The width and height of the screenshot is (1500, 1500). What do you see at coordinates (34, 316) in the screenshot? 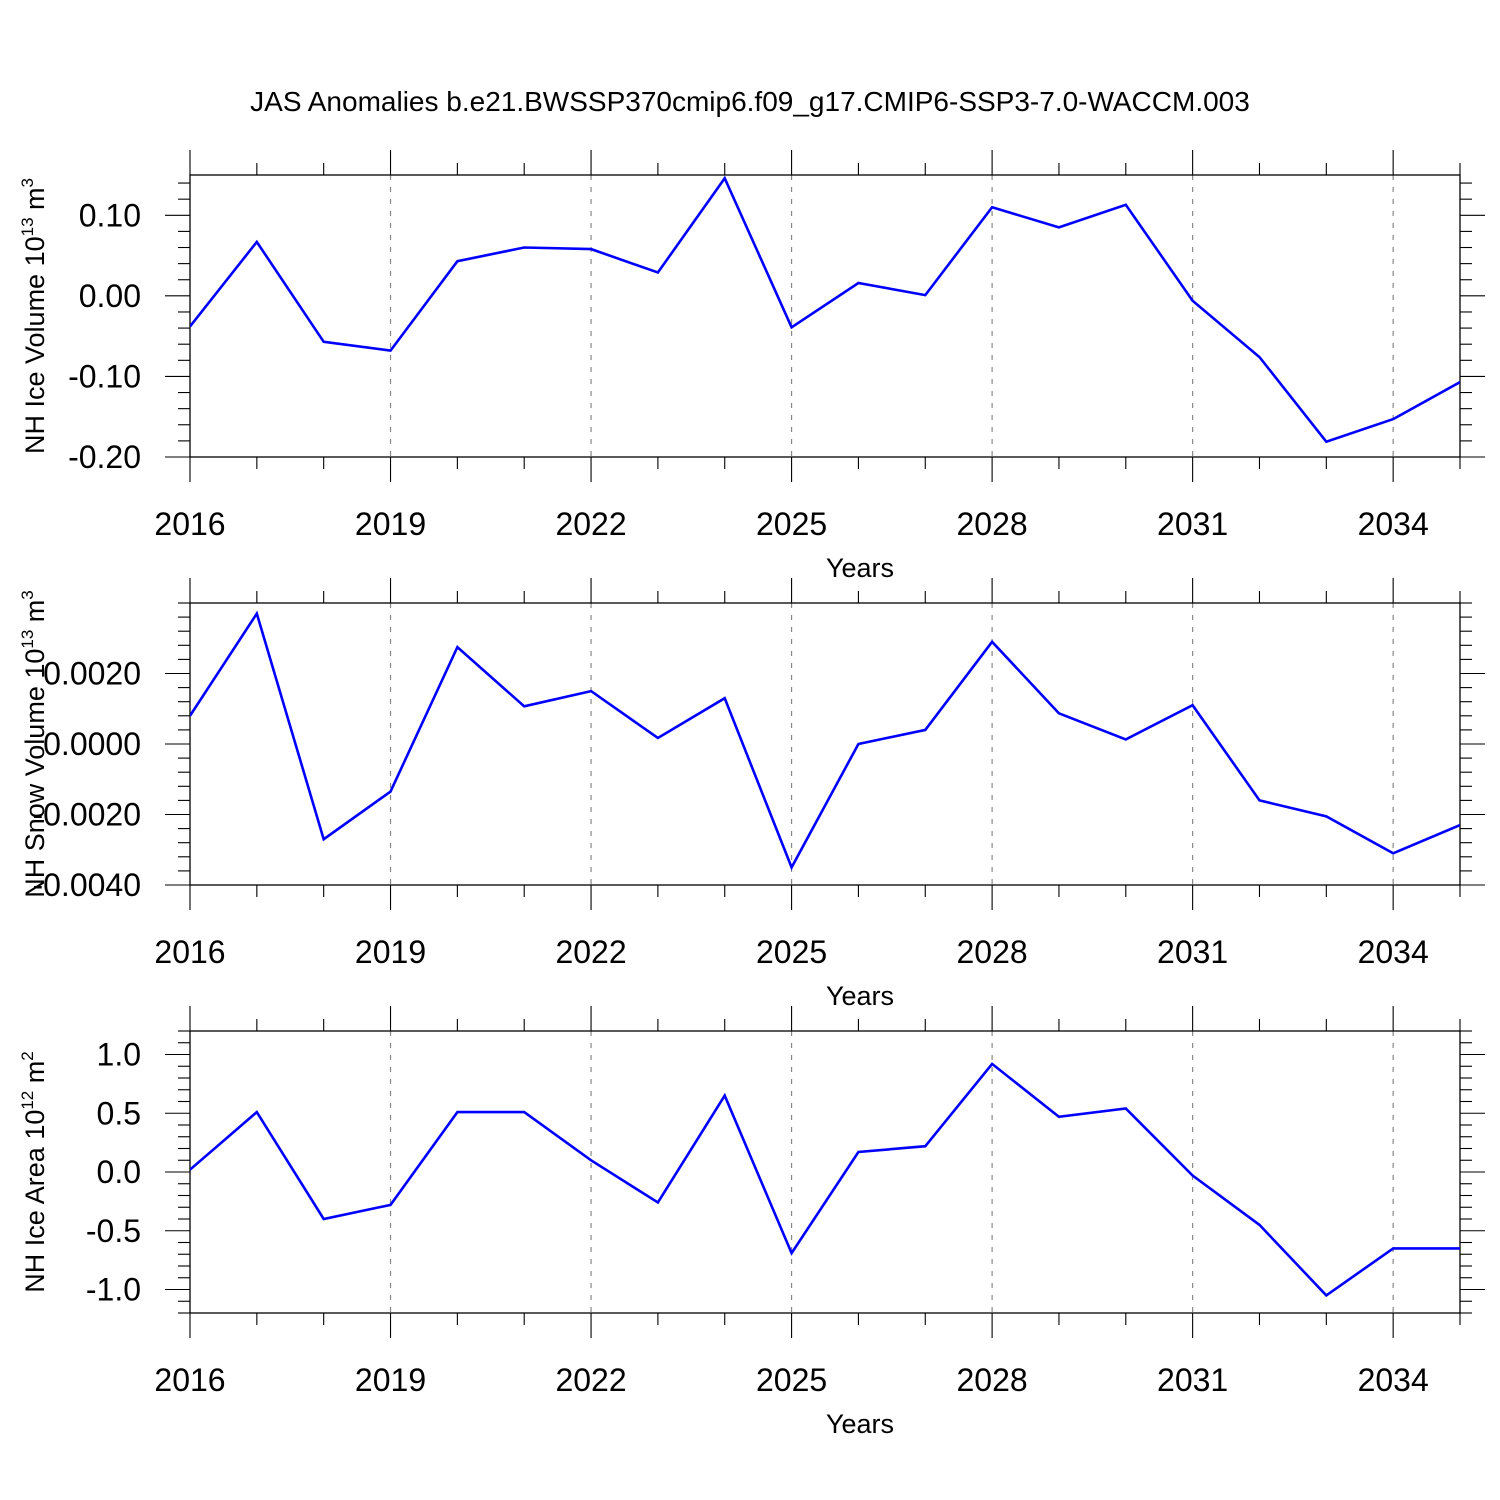
I see `y-axis-label: NH Ice Volume 1013 m3` at bounding box center [34, 316].